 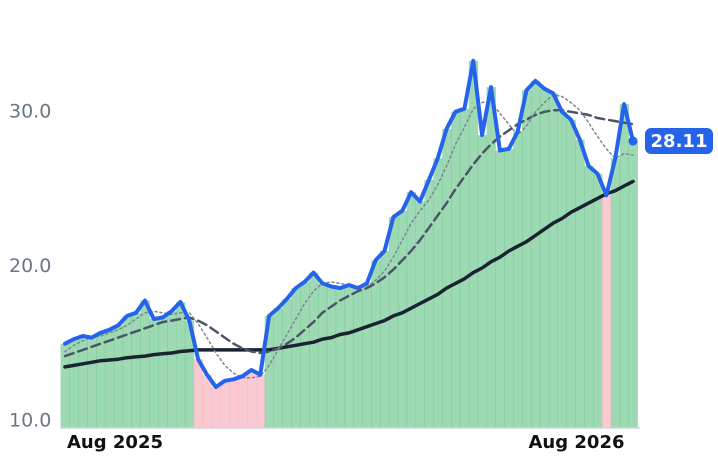 What do you see at coordinates (30, 421) in the screenshot?
I see `y-tick-label: 10.0` at bounding box center [30, 421].